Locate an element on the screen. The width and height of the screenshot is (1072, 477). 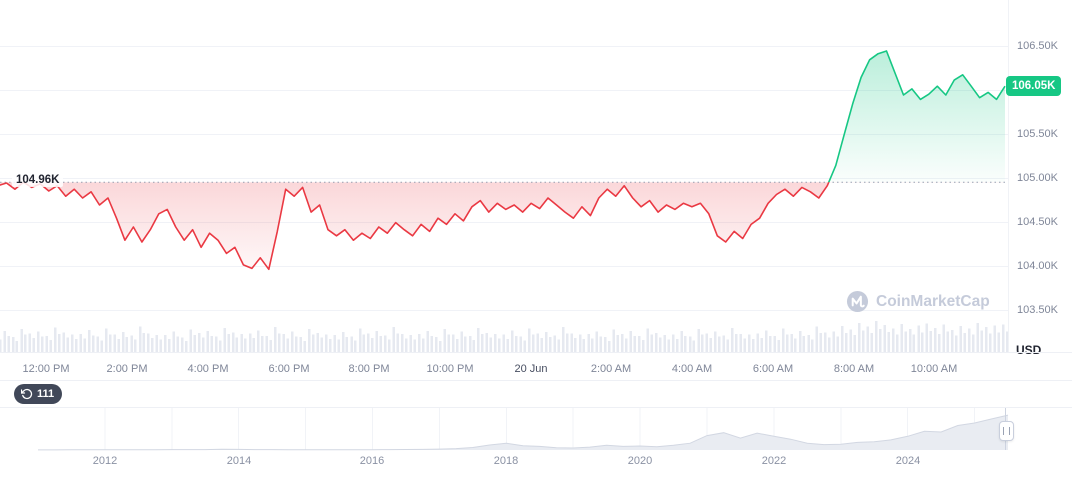
y-axis-label: 104.50K is located at coordinates (1037, 222).